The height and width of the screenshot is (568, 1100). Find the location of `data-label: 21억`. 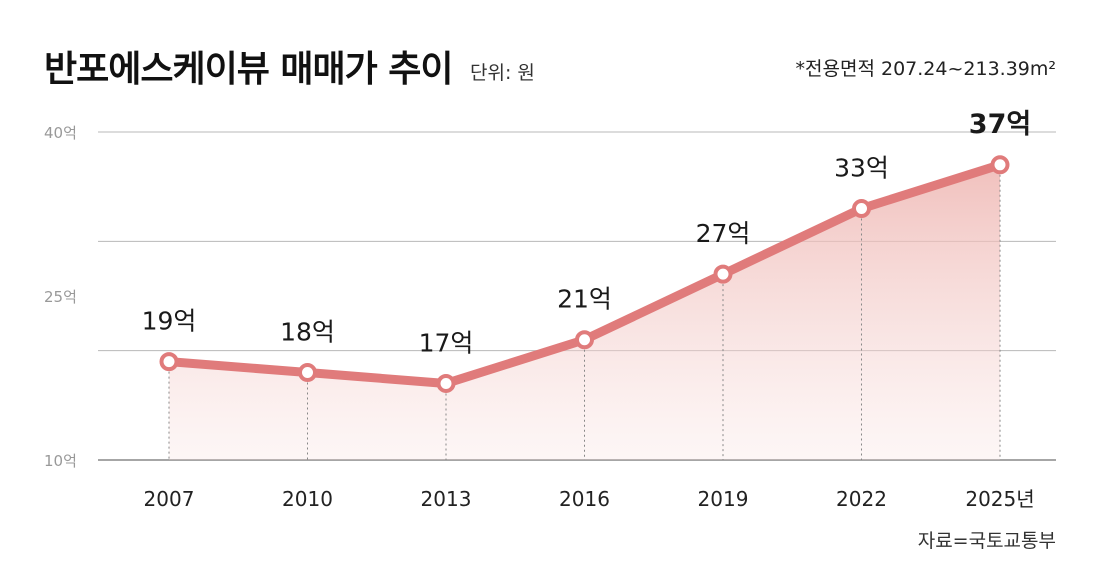

data-label: 21억 is located at coordinates (584, 299).